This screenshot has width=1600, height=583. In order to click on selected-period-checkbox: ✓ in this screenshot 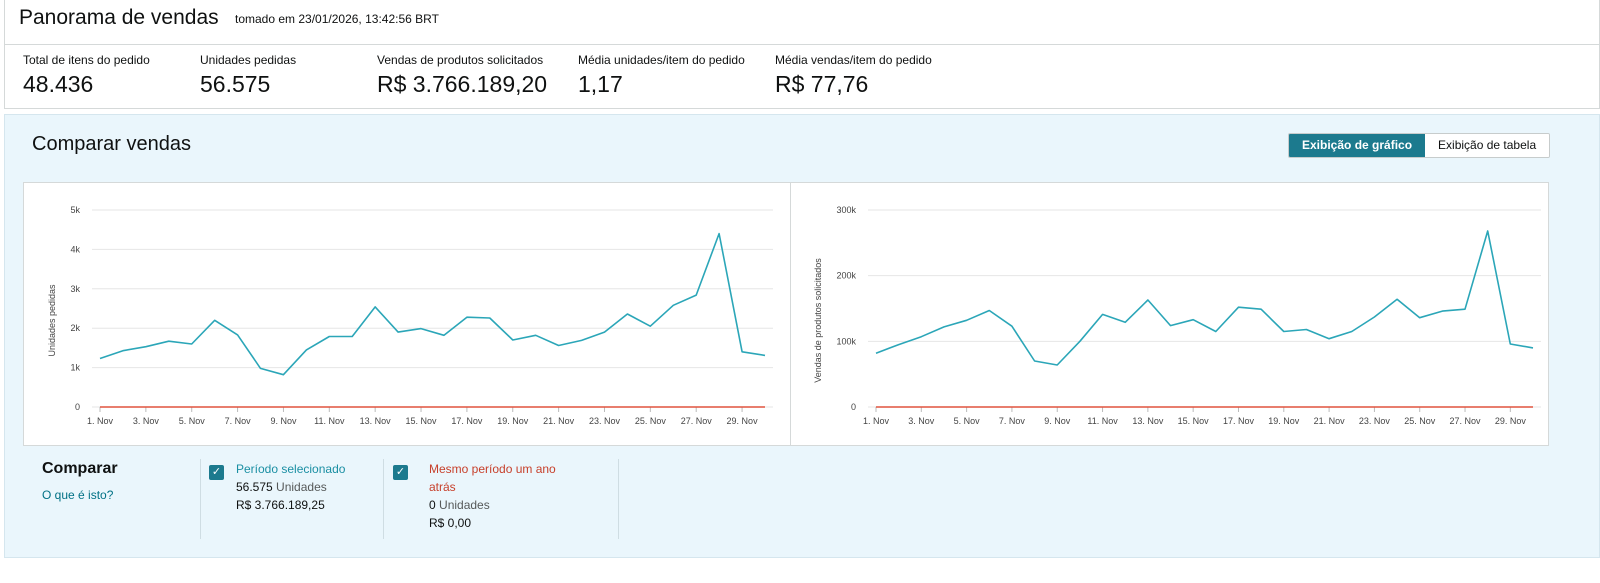, I will do `click(216, 472)`.